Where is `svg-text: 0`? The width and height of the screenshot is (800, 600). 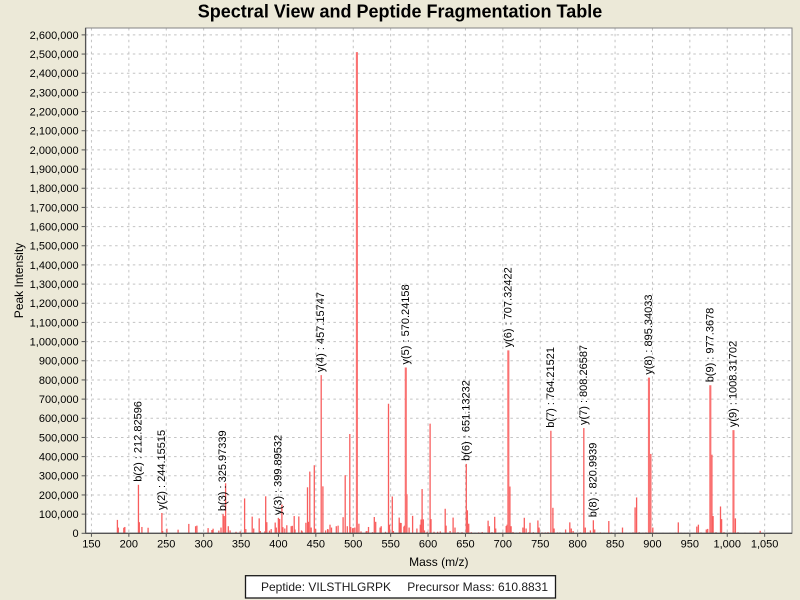 svg-text: 0 is located at coordinates (75, 534).